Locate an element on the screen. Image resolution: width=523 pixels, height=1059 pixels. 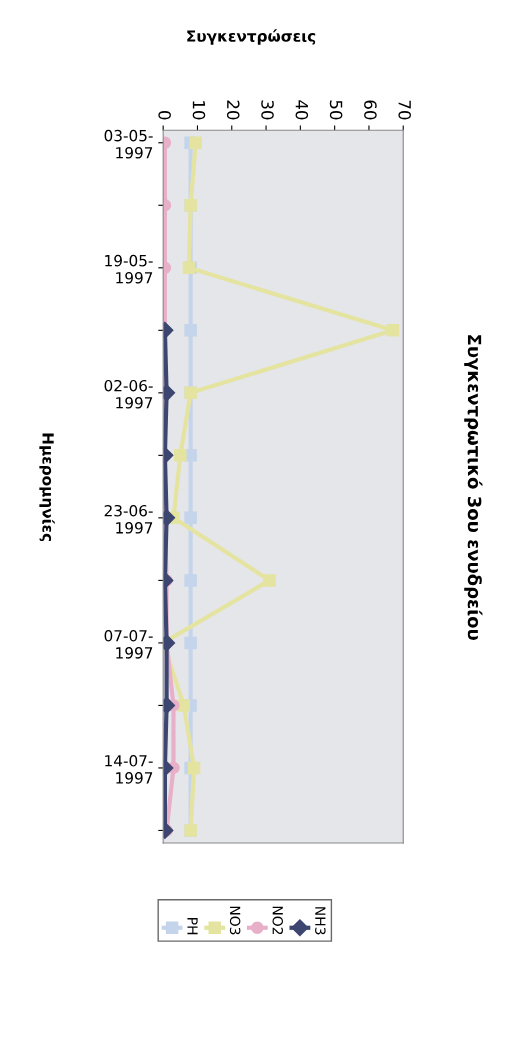
x-tick-label: 60 is located at coordinates (370, 110).